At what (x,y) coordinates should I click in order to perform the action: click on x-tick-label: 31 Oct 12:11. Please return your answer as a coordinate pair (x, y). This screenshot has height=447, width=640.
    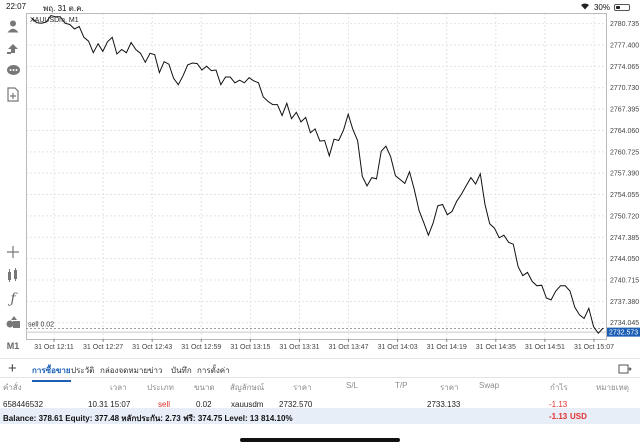
    Looking at the image, I should click on (54, 347).